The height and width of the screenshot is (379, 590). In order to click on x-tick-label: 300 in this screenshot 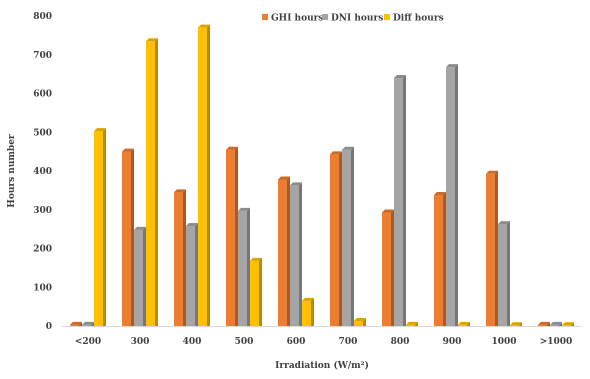, I will do `click(140, 342)`.